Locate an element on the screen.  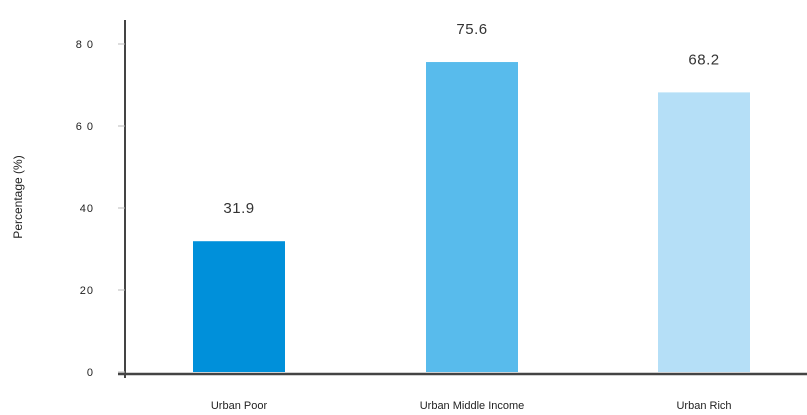
y-axis: 0 20 40 6 0 8 0 is located at coordinates (101, 199).